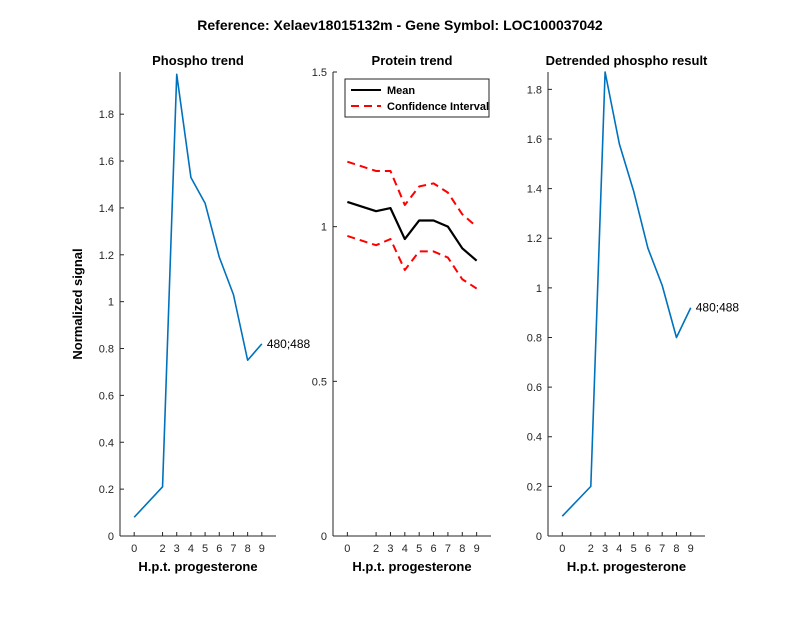  I want to click on legend-box, so click(417, 98).